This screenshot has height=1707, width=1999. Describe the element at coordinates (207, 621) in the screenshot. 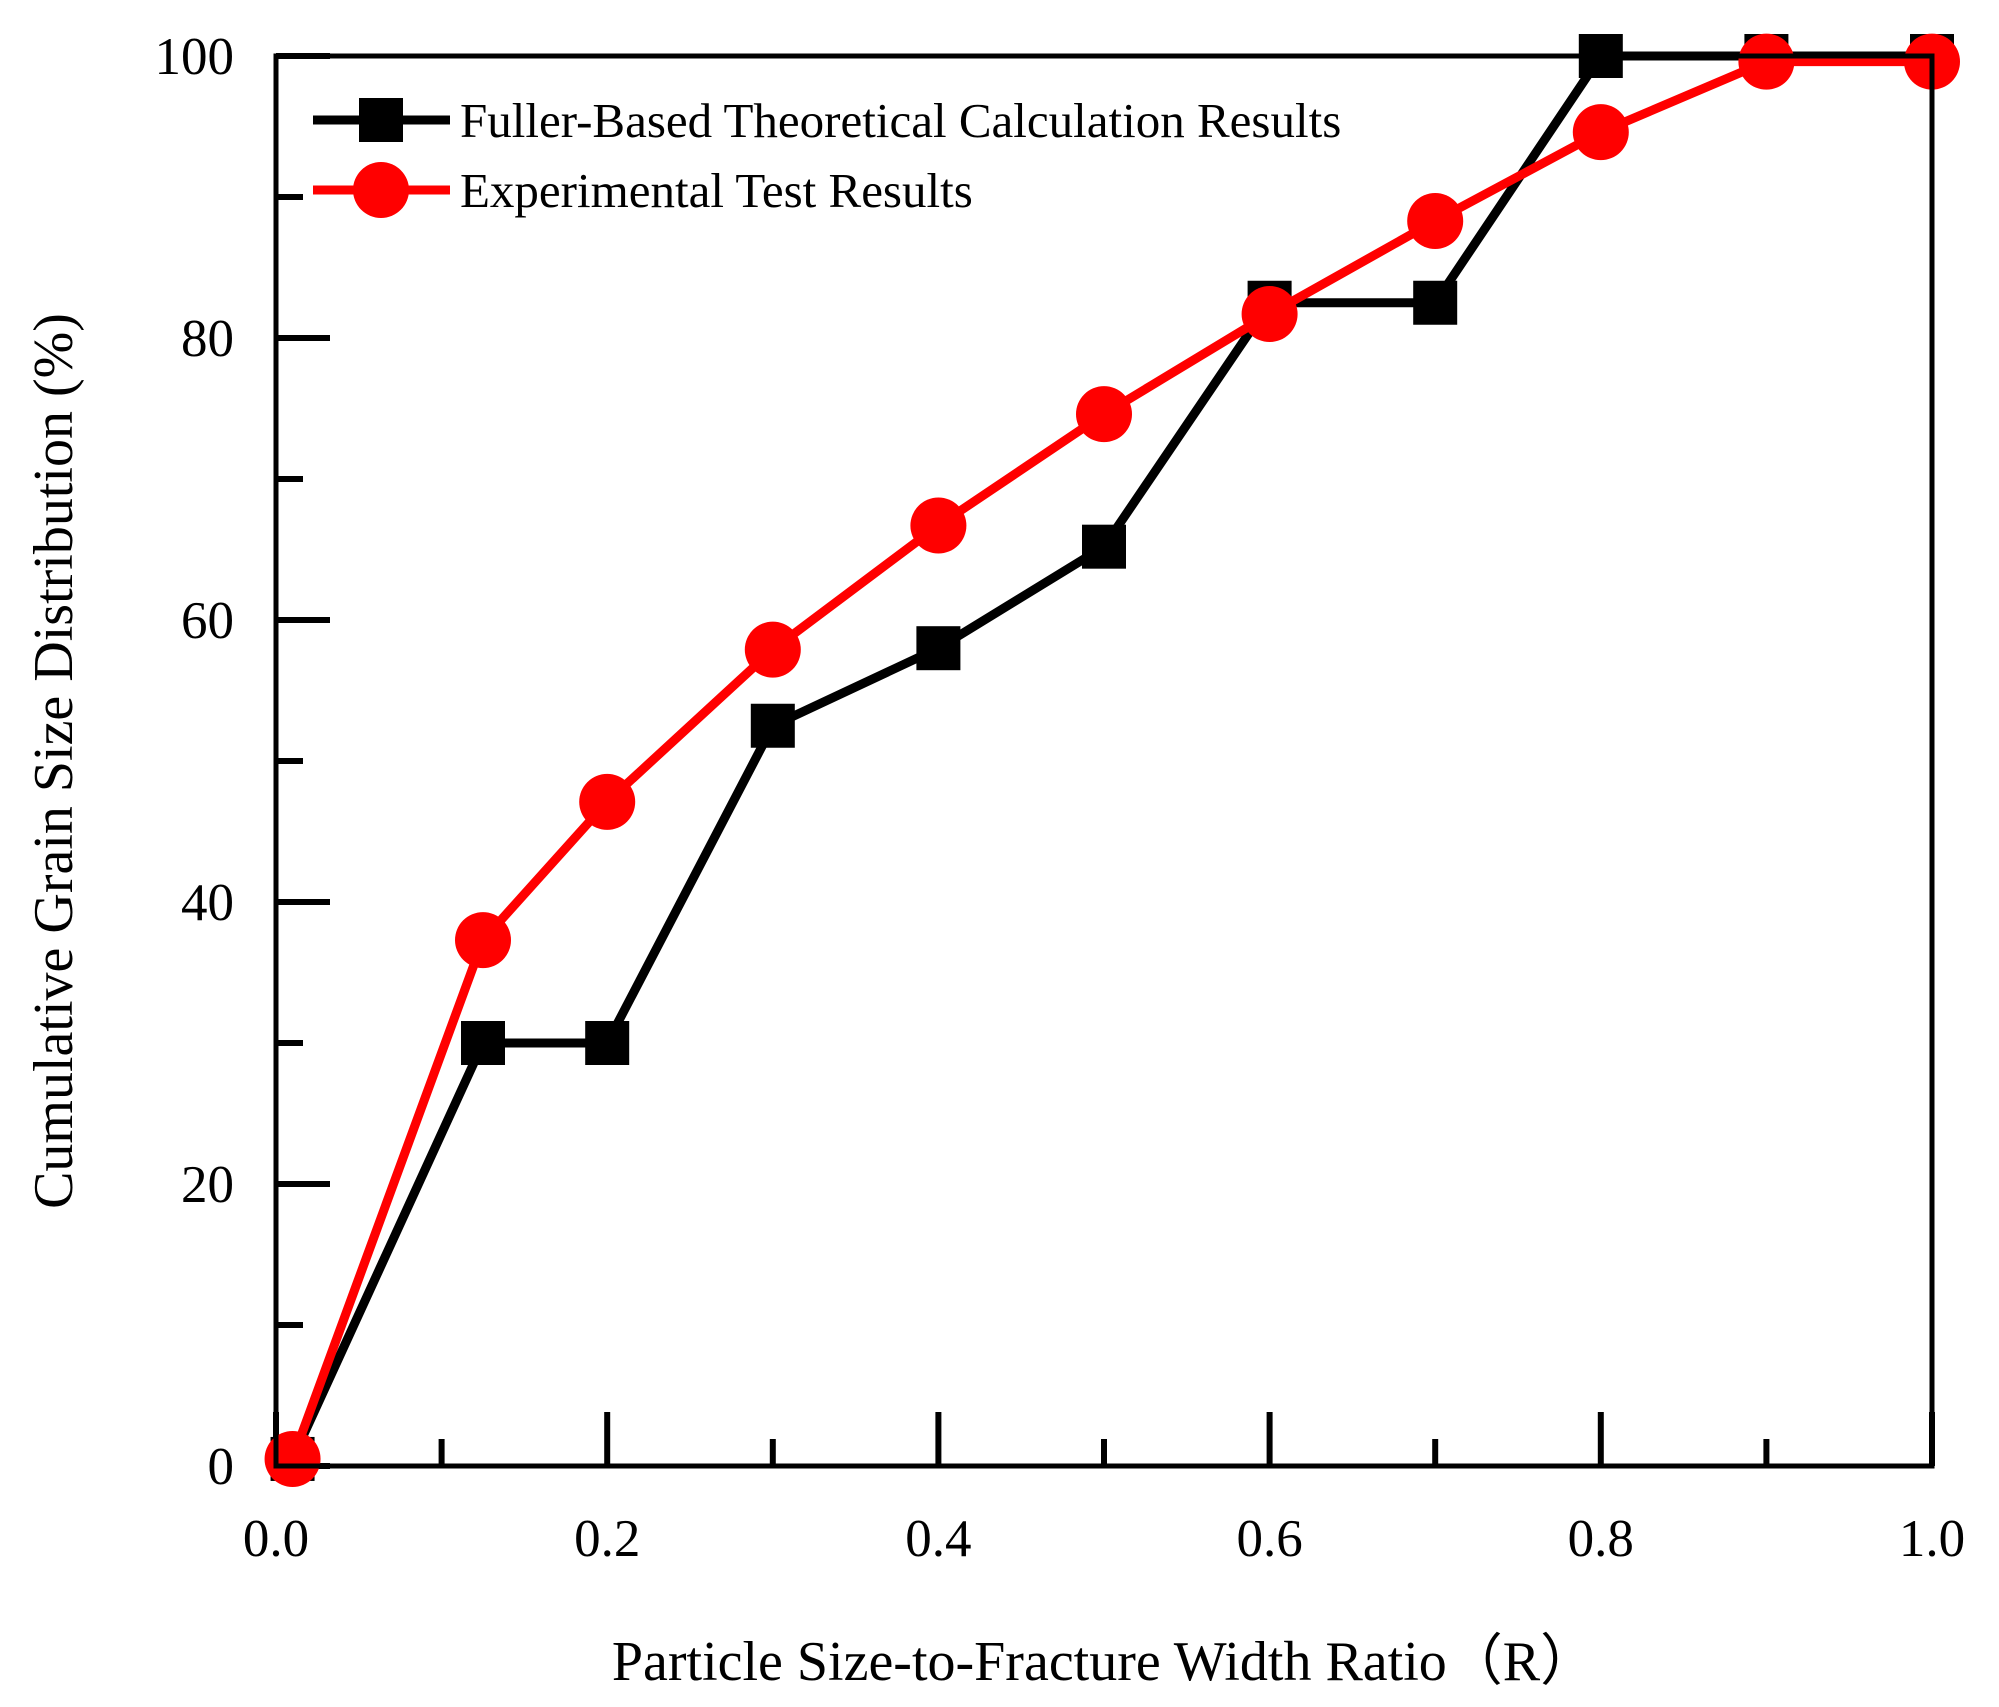

I see `y-tick-label: 60` at that location.